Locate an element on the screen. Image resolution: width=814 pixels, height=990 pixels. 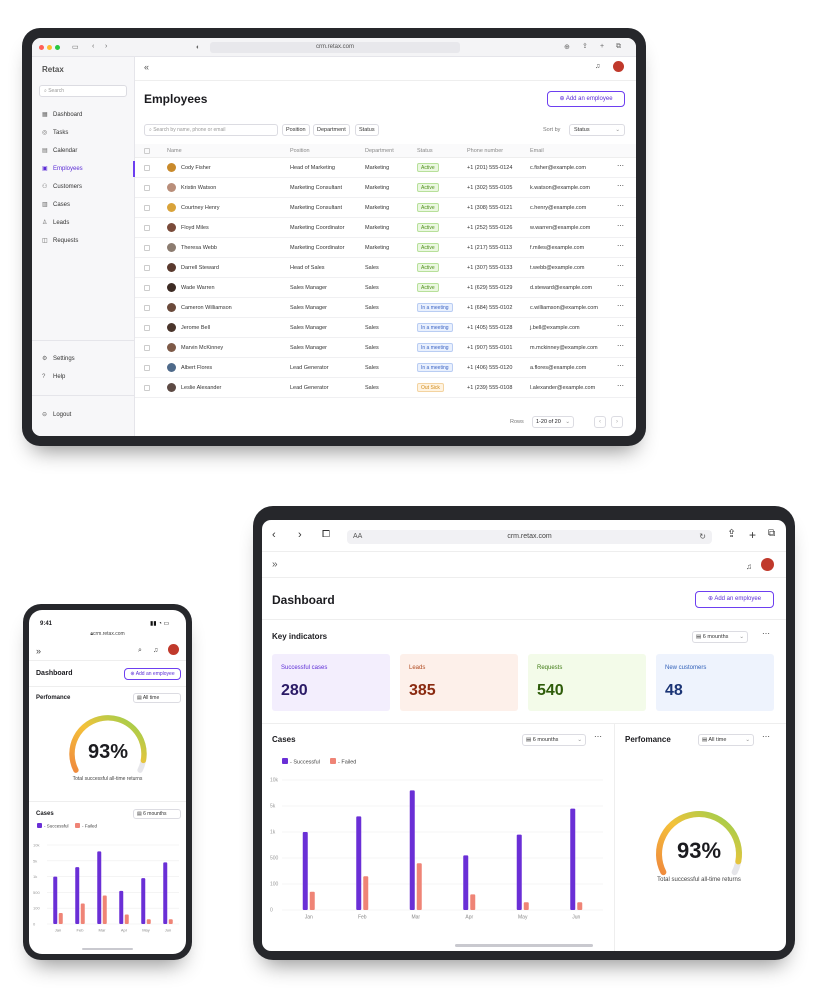
nav-calendar: ▤ Calendar is located at coordinates (59, 151).